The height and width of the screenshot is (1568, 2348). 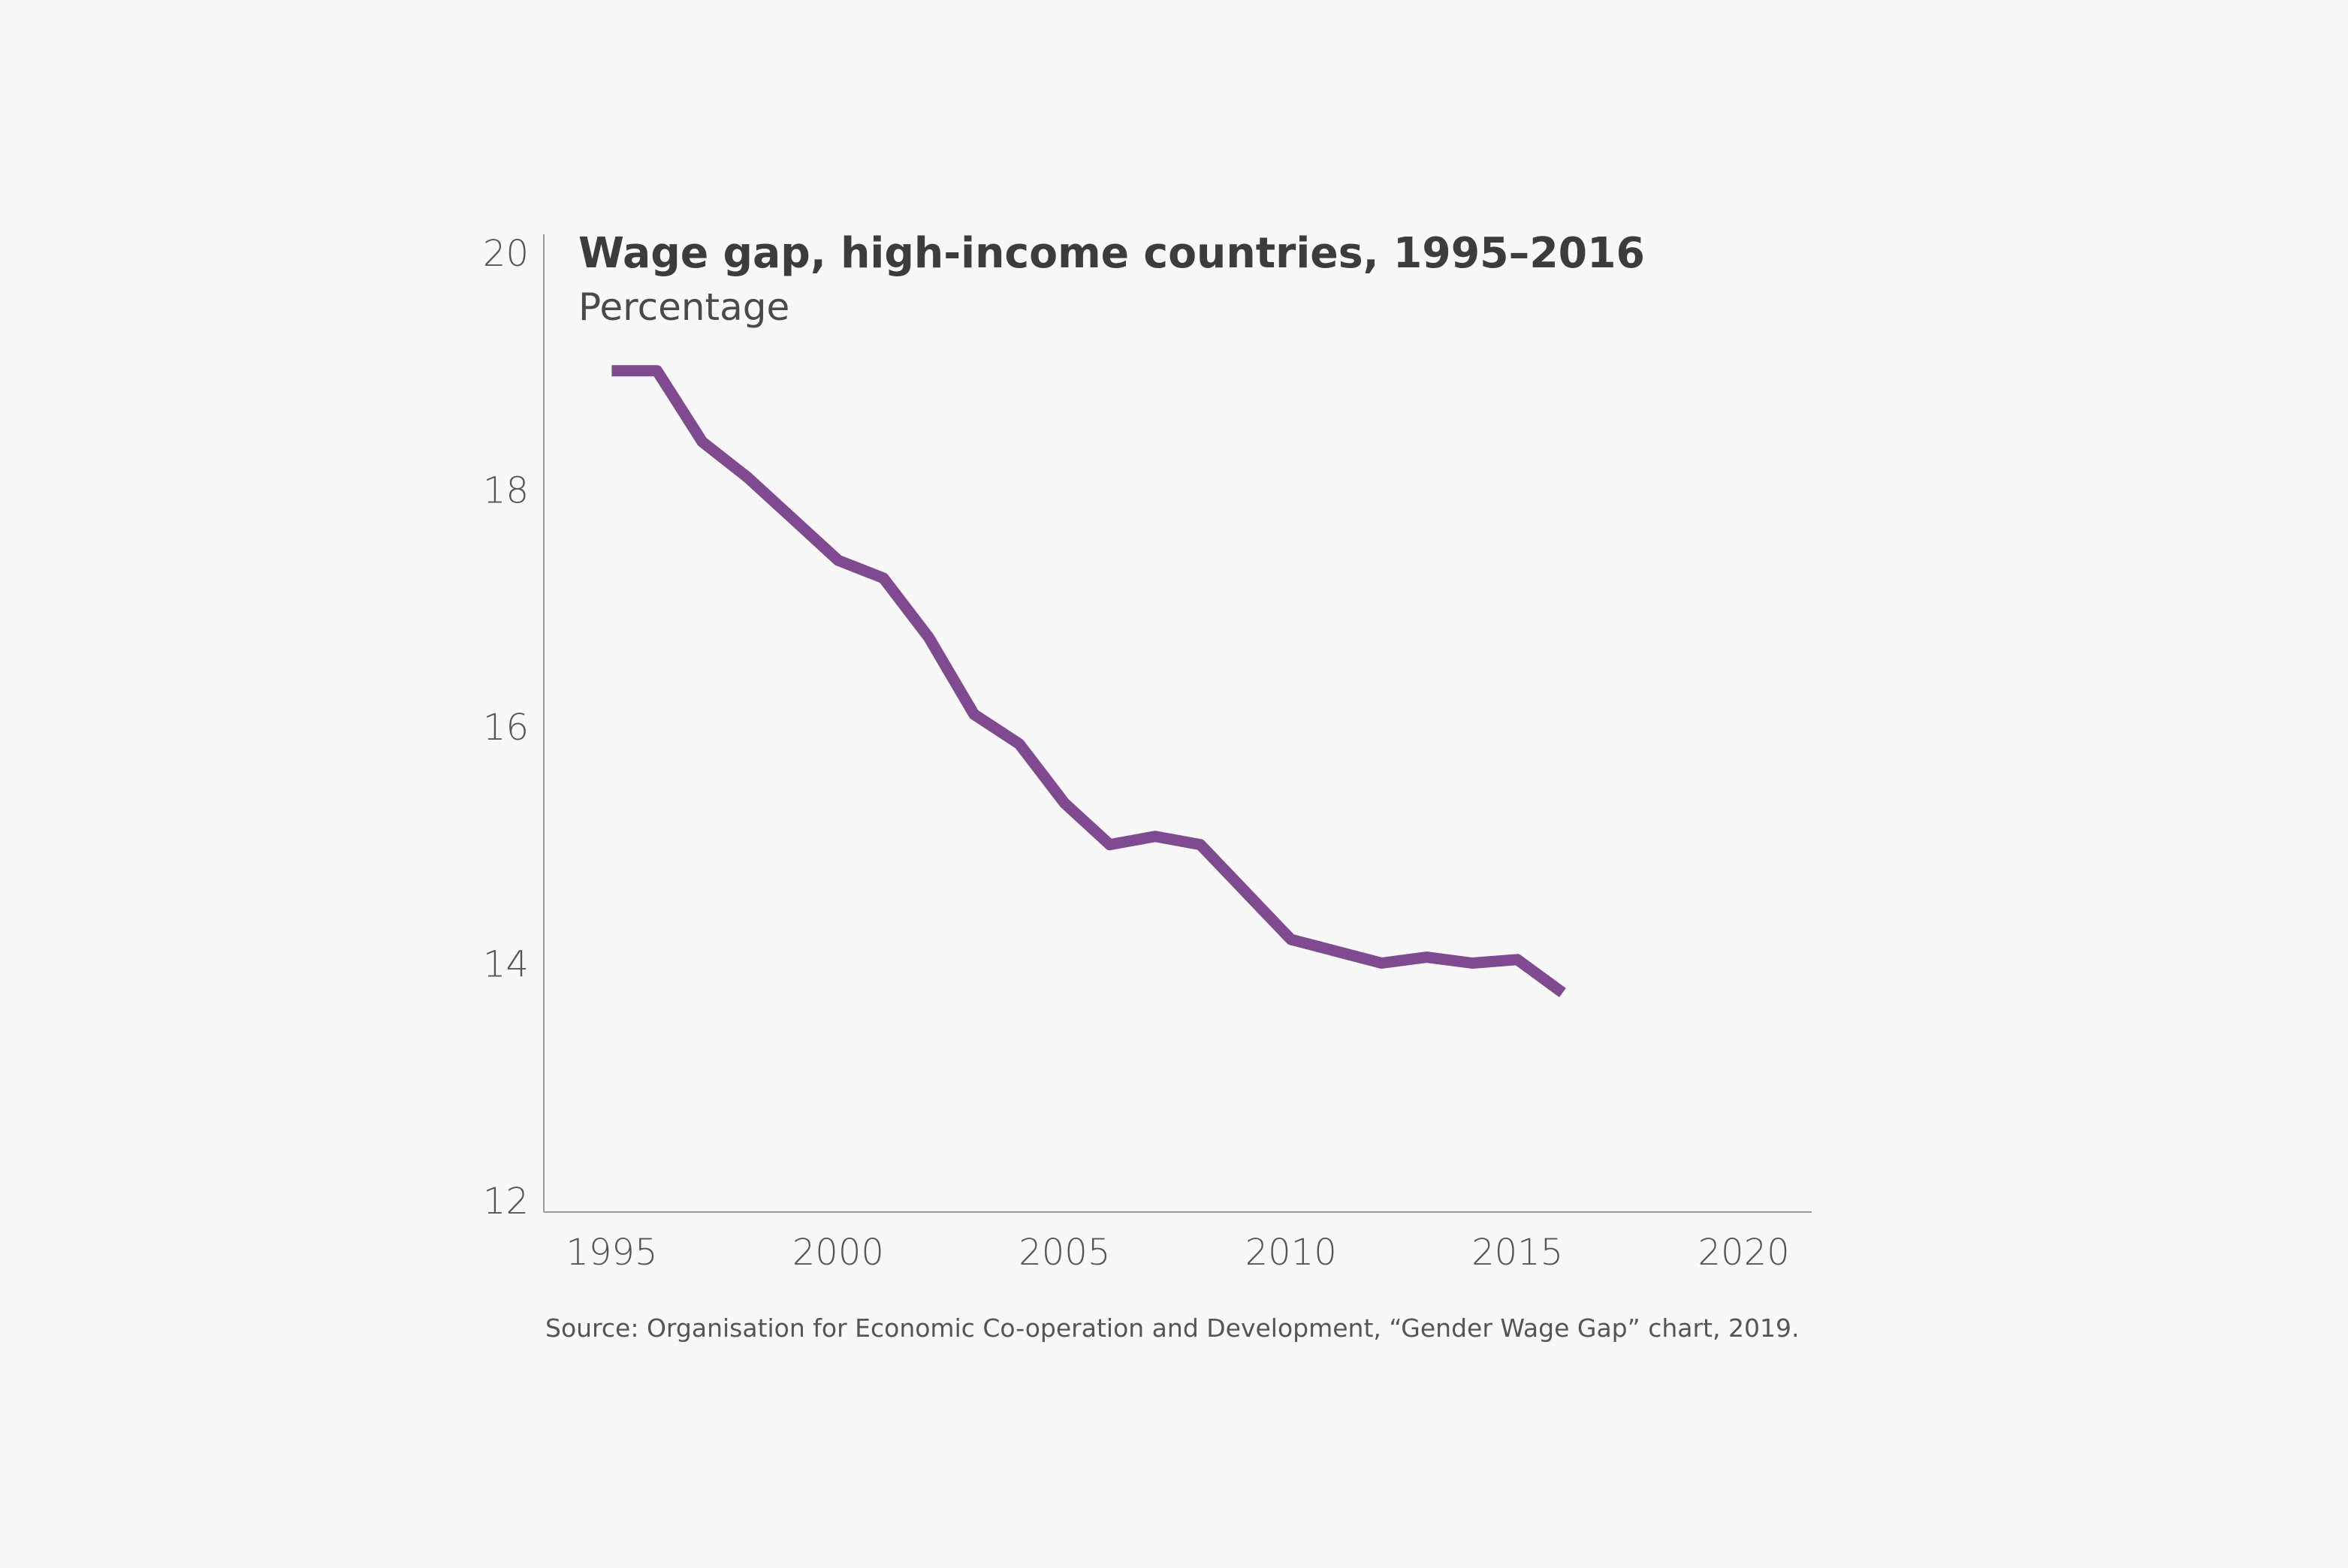 I want to click on y-tick-label: 20, so click(x=506, y=254).